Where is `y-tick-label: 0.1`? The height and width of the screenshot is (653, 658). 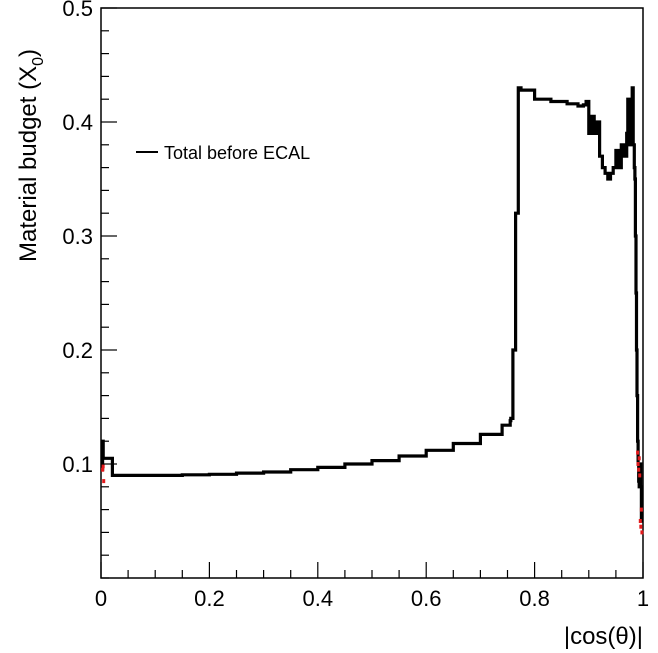 y-tick-label: 0.1 is located at coordinates (77, 464).